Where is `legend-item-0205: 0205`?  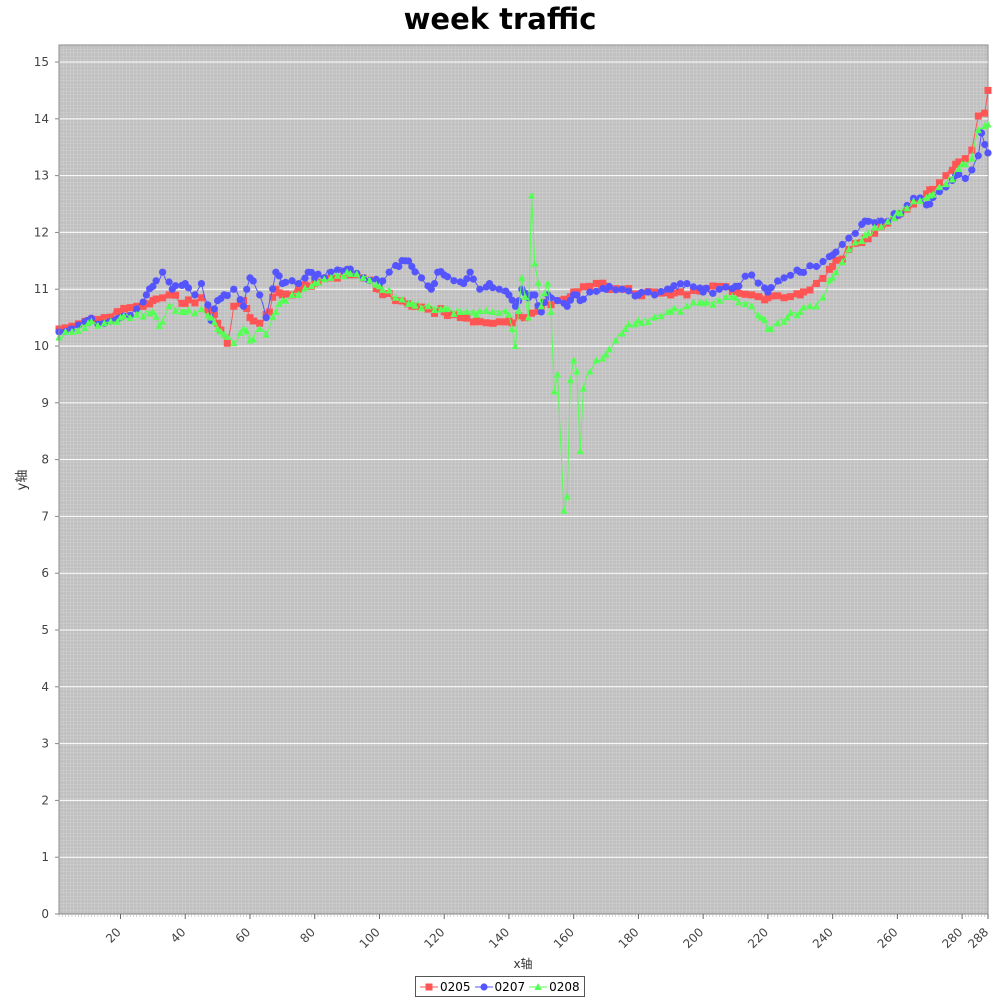
legend-item-0205: 0205 is located at coordinates (445, 987).